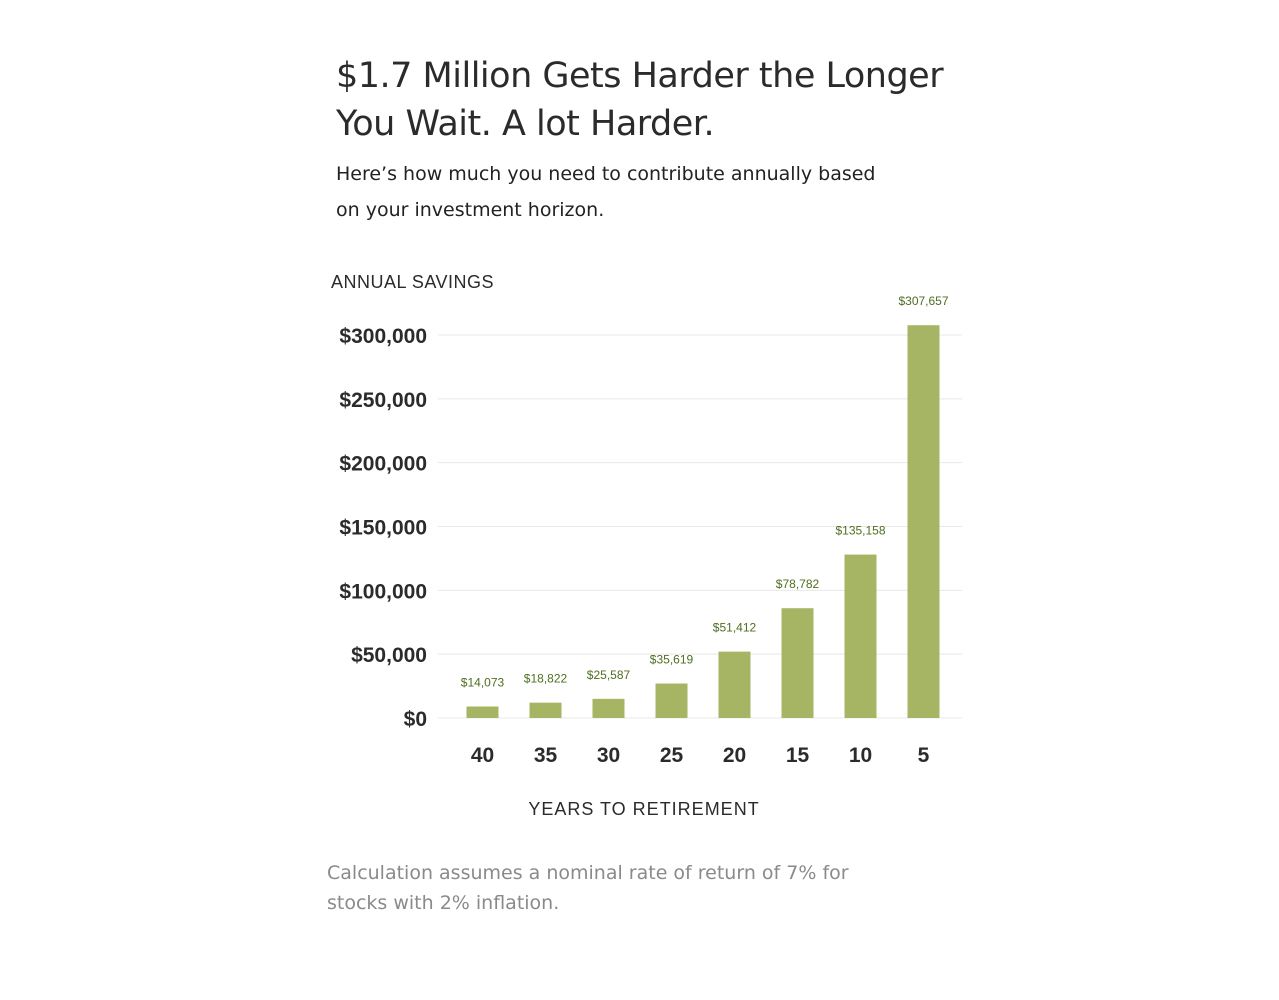  Describe the element at coordinates (389, 655) in the screenshot. I see `y-tick-label: $50,000` at that location.